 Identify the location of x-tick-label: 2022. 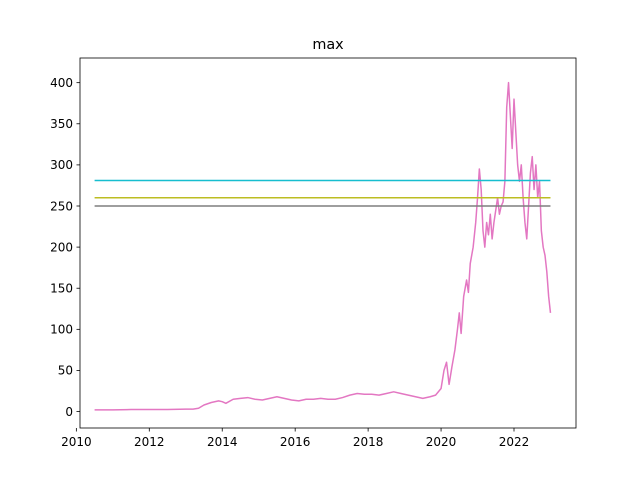
(514, 442).